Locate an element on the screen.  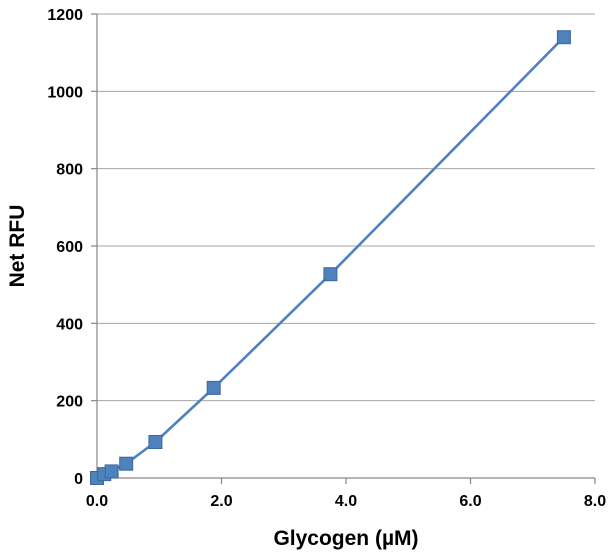
x-tick-label: 0.0 is located at coordinates (97, 501).